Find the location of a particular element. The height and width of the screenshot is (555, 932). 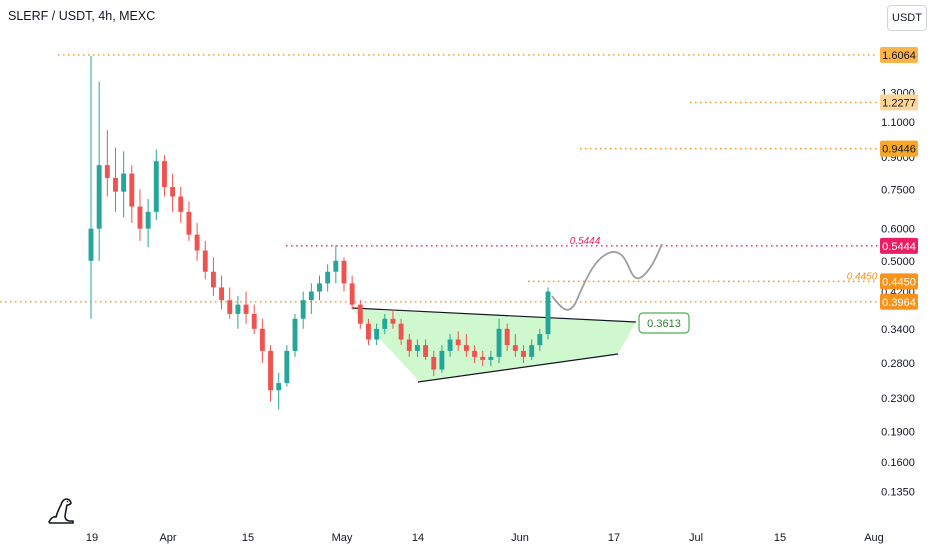

price-badge-label: 0.4450 is located at coordinates (899, 282).